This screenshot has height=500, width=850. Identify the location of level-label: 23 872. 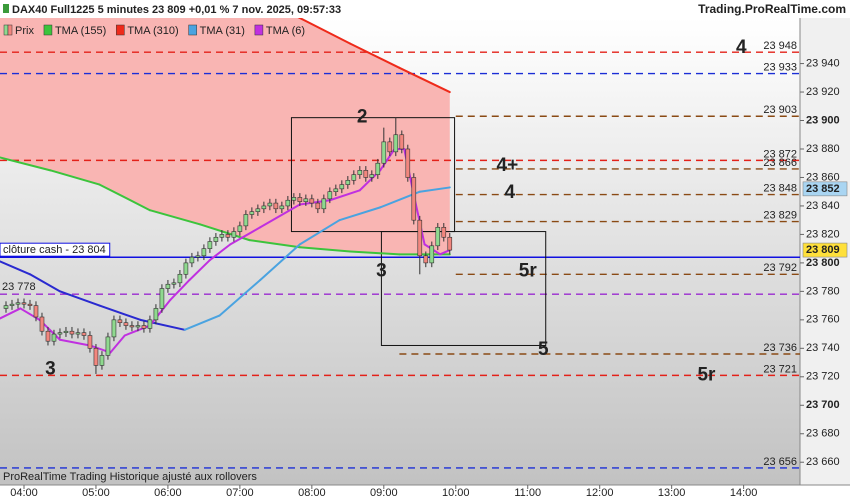
(780, 154).